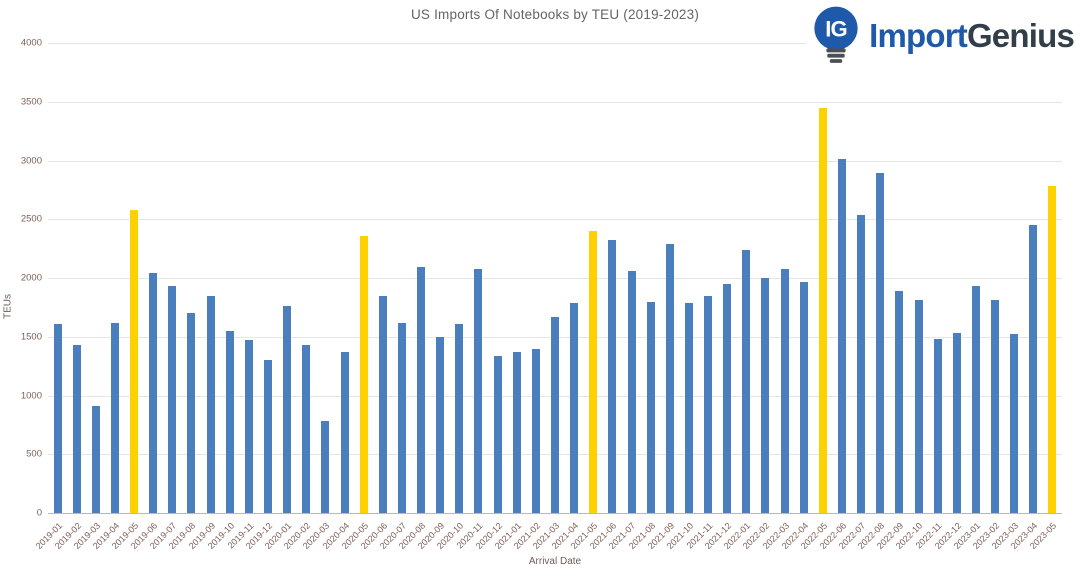 The width and height of the screenshot is (1080, 582). Describe the element at coordinates (835, 28) in the screenshot. I see `svg-text: IG` at that location.